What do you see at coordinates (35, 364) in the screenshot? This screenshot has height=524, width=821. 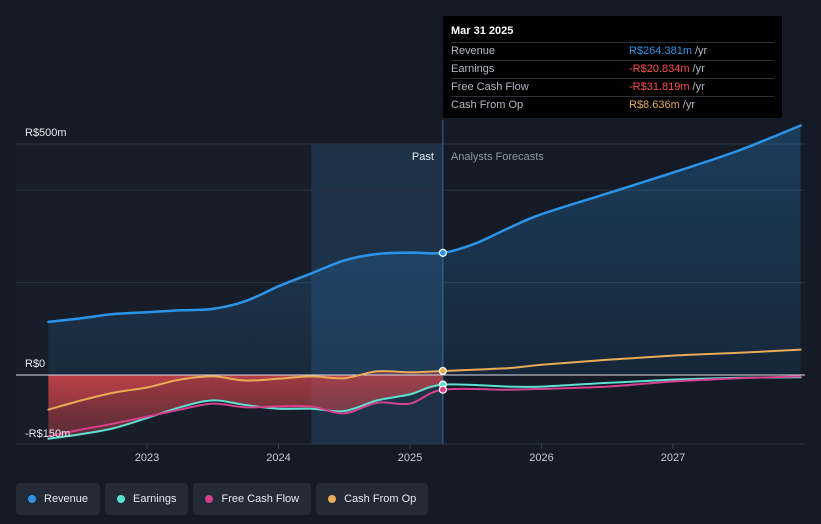 I see `y-axis-zero-label: R$0` at bounding box center [35, 364].